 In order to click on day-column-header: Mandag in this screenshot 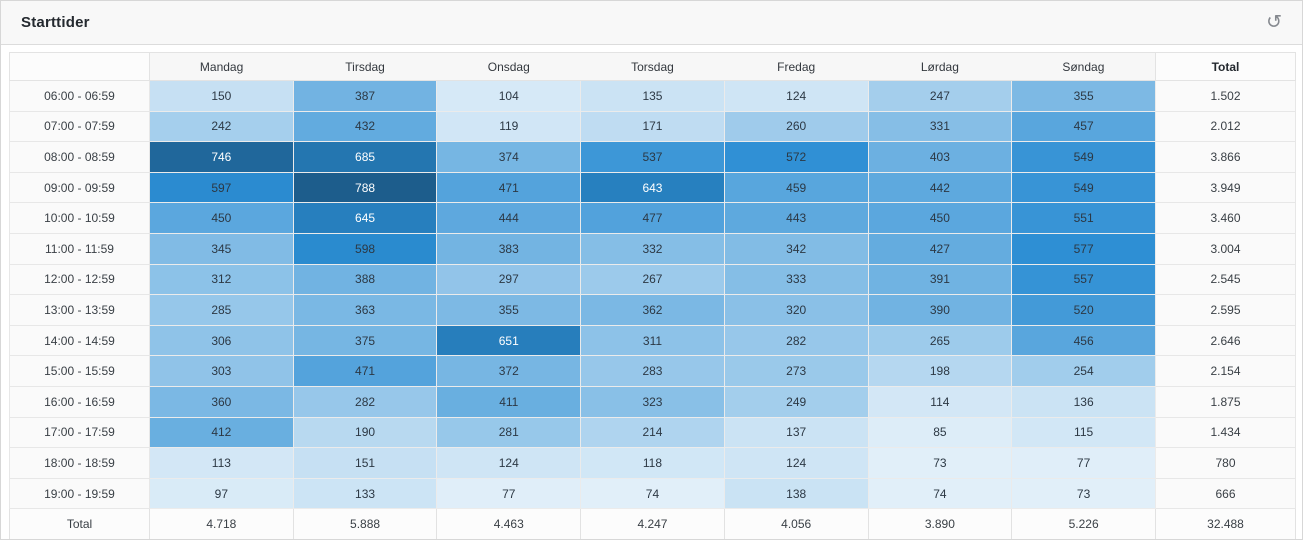, I will do `click(221, 66)`.